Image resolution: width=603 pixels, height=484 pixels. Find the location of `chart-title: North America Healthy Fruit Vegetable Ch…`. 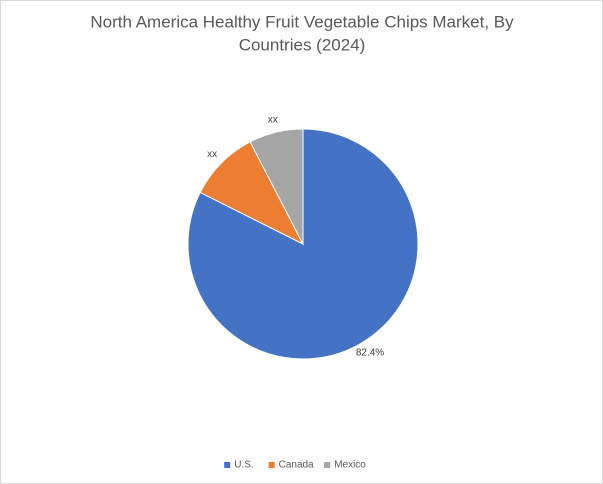

chart-title: North America Healthy Fruit Vegetable Ch… is located at coordinates (302, 21).